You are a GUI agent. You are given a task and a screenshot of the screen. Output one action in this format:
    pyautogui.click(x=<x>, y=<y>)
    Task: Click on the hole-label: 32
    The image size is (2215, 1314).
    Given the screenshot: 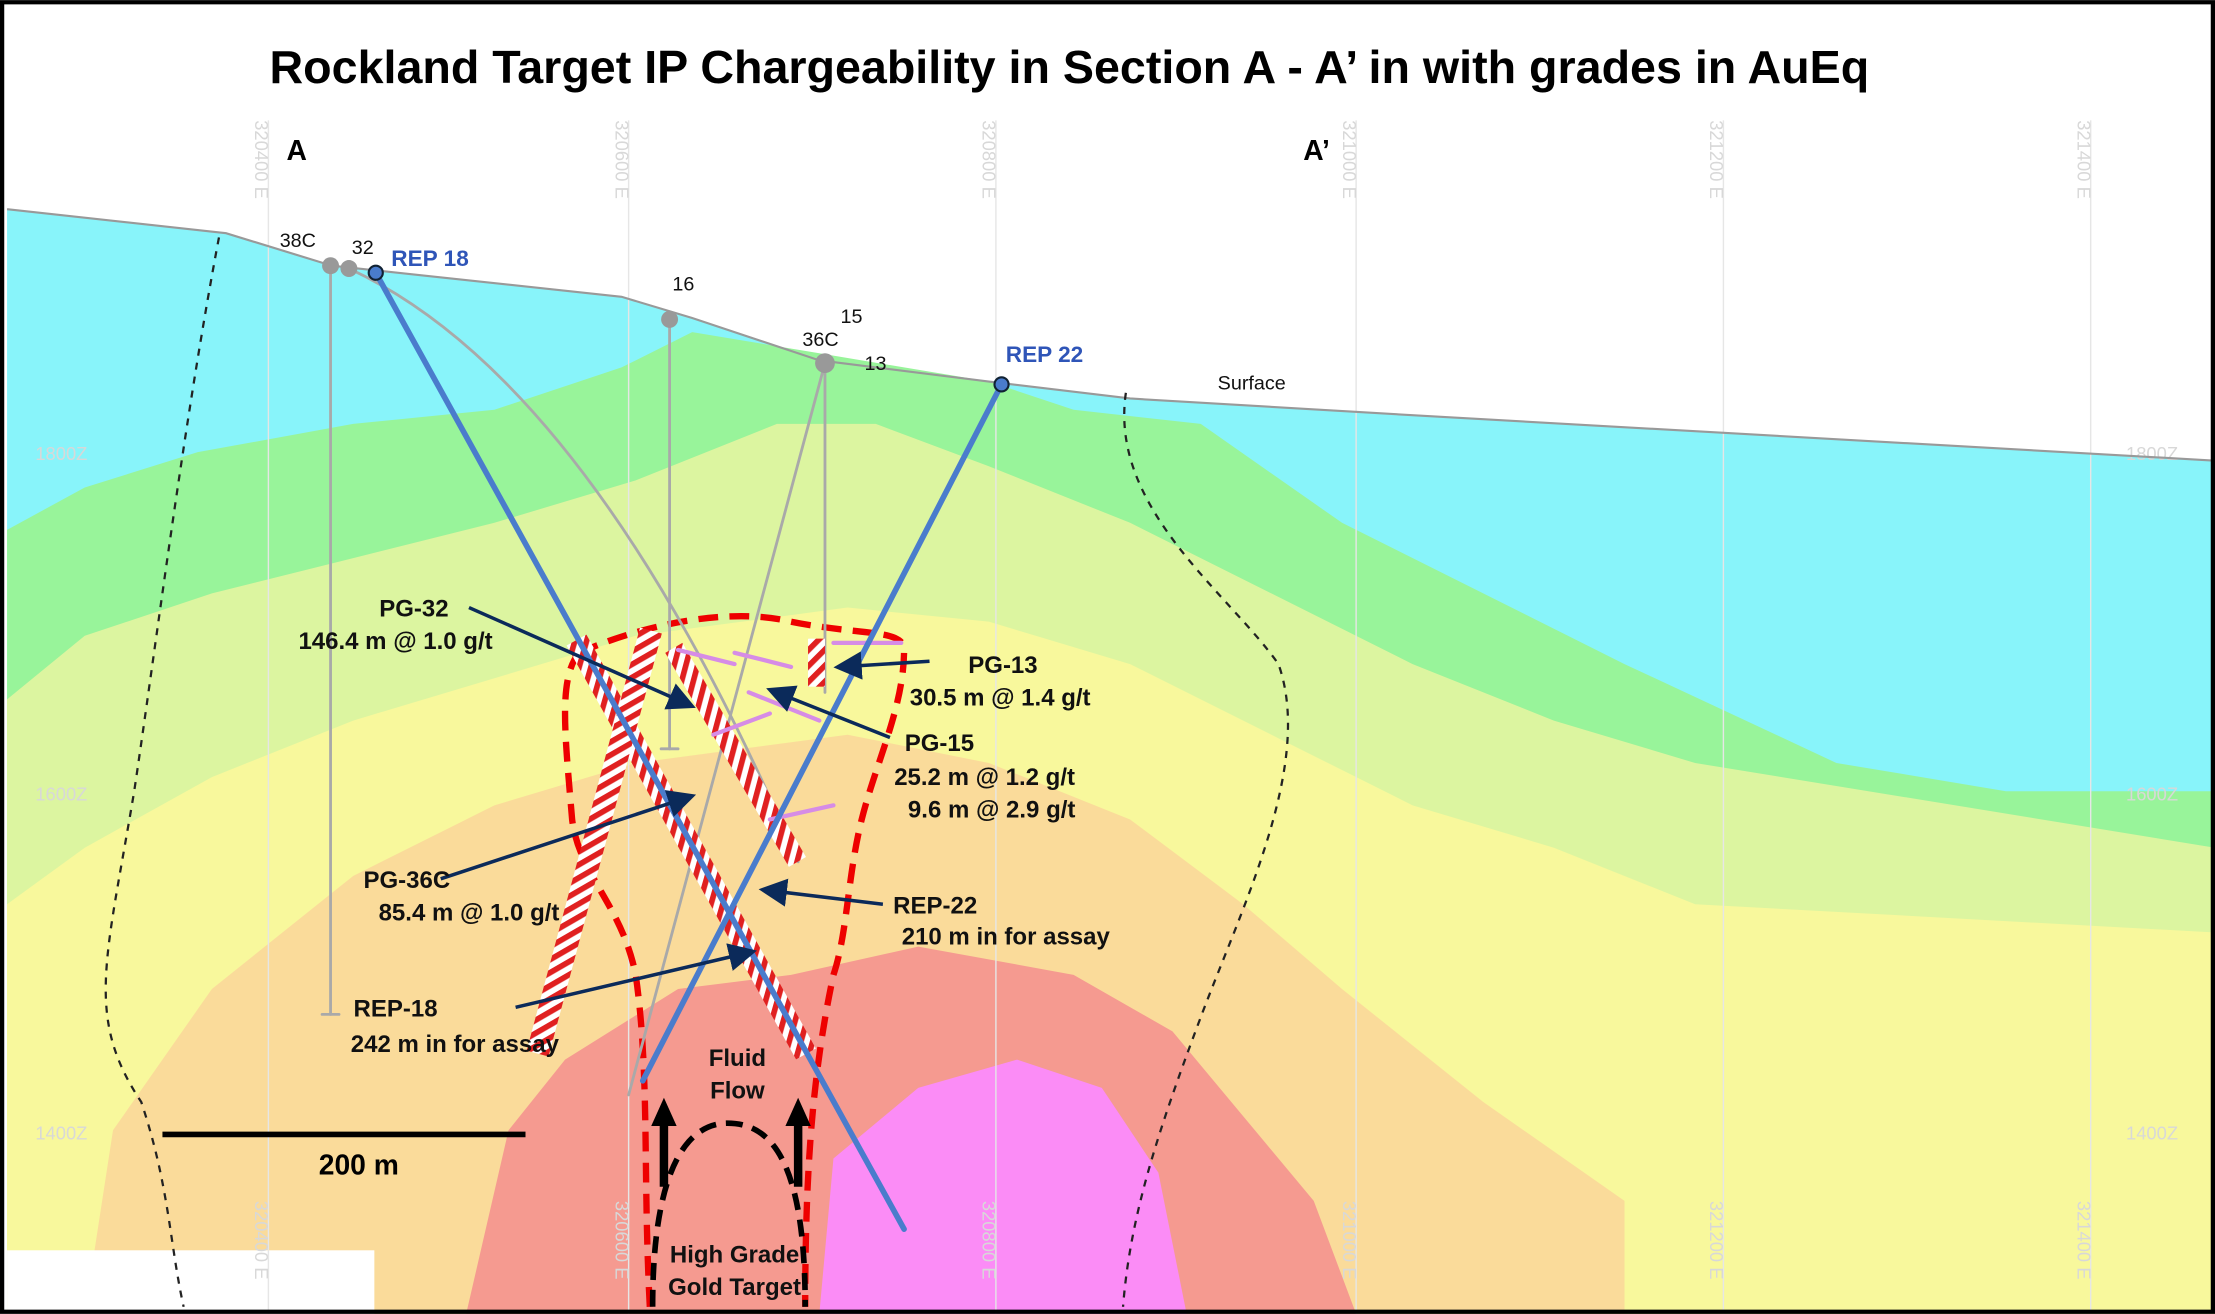 What is the action you would take?
    pyautogui.click(x=363, y=248)
    